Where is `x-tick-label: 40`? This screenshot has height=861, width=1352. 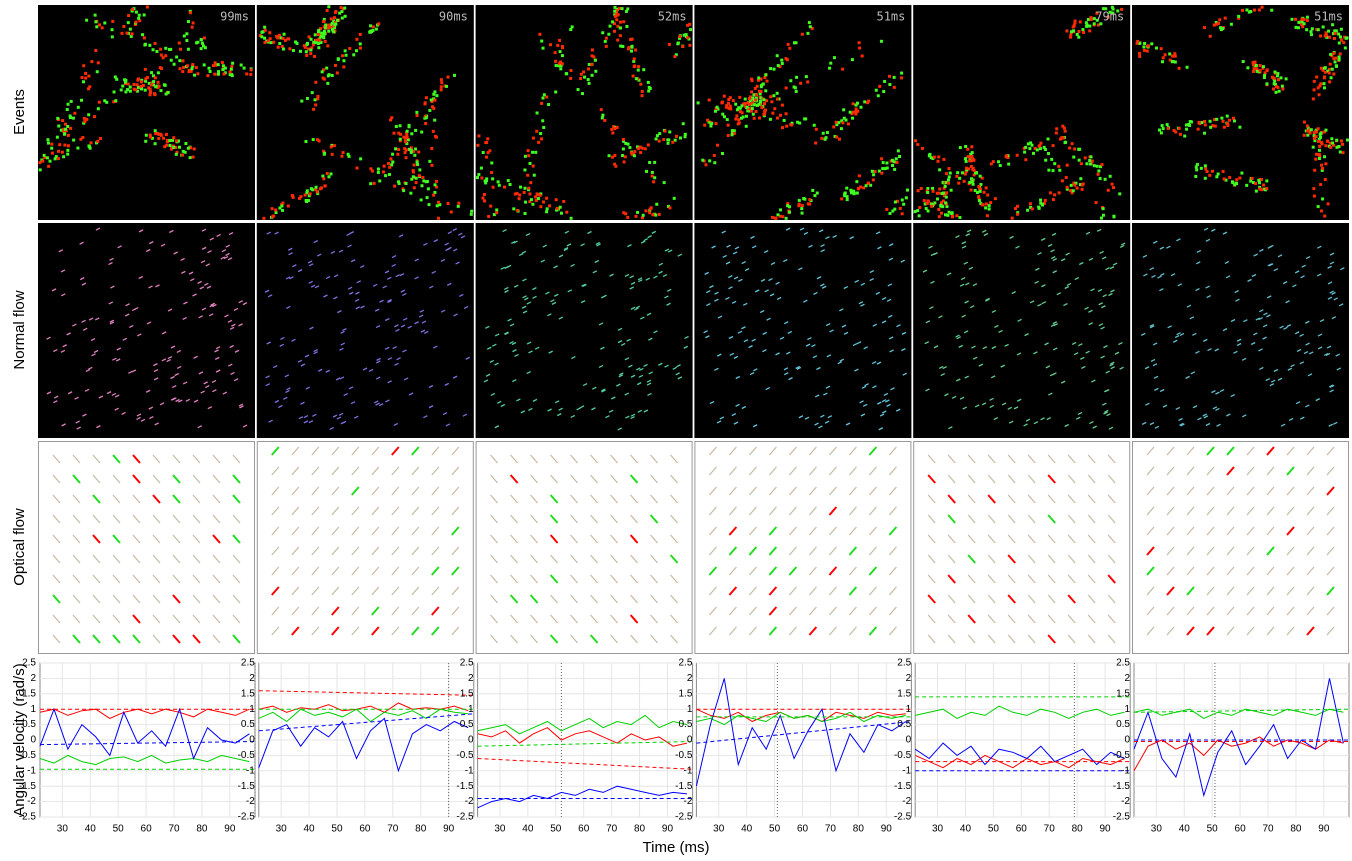 x-tick-label: 40 is located at coordinates (966, 829).